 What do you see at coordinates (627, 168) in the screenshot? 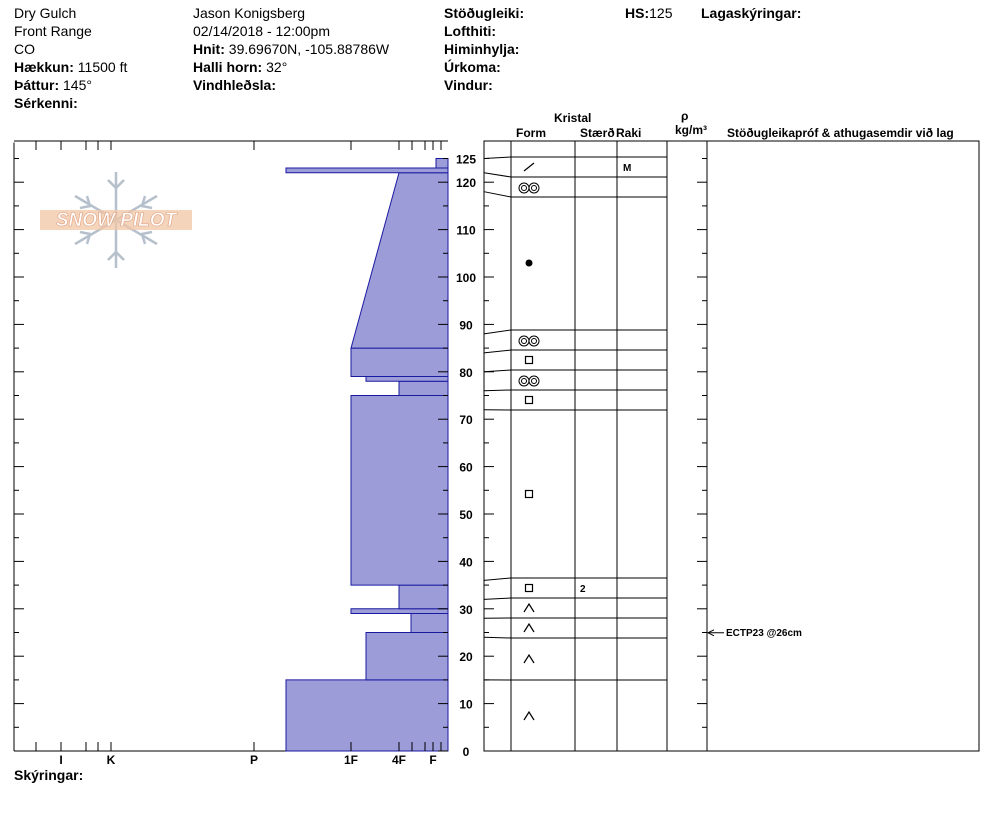
I see `moisture-label: M` at bounding box center [627, 168].